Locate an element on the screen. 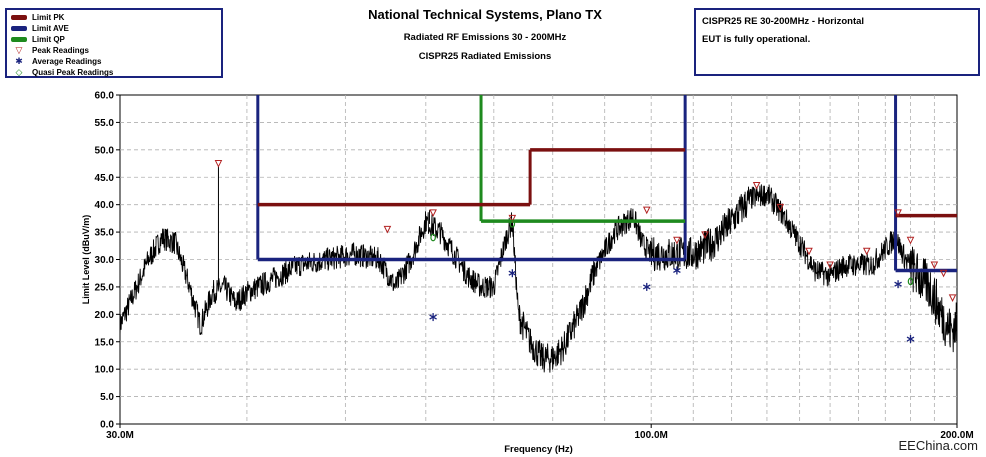 Image resolution: width=986 pixels, height=457 pixels. legend-label: Peak Readings is located at coordinates (60, 50).